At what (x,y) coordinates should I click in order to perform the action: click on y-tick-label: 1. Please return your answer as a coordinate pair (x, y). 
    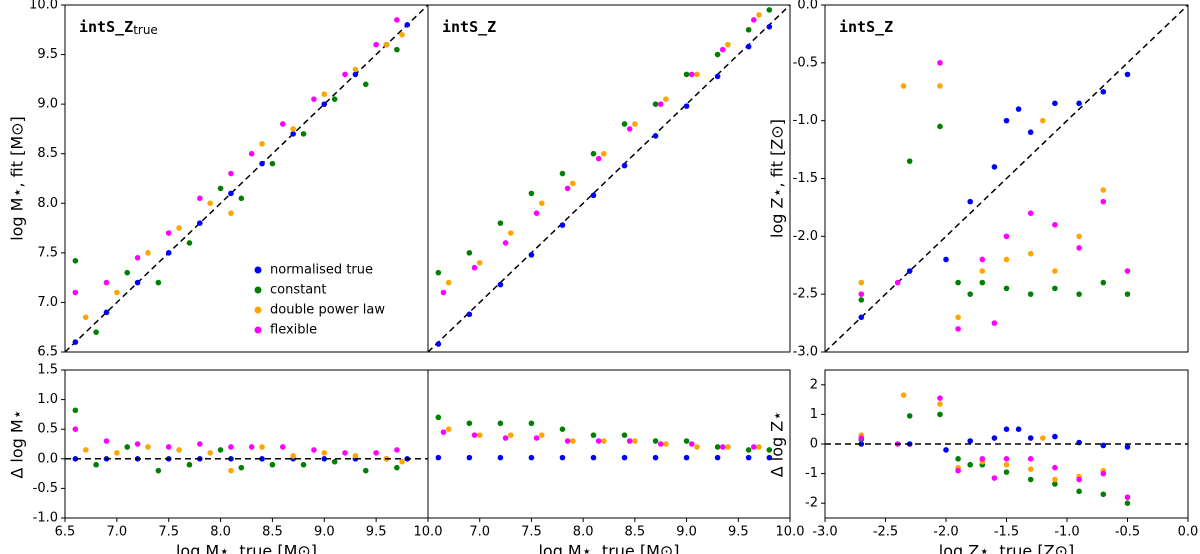
    Looking at the image, I should click on (814, 414).